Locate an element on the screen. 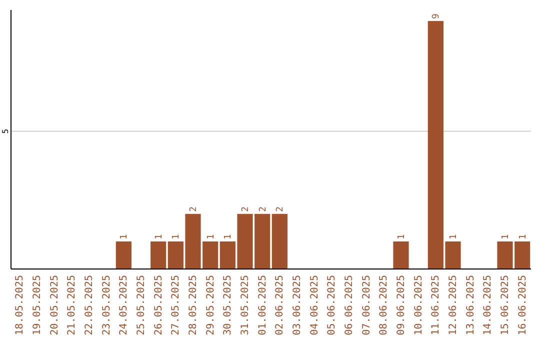 This screenshot has height=340, width=540. x-tick-label: 25.05.2025 is located at coordinates (141, 305).